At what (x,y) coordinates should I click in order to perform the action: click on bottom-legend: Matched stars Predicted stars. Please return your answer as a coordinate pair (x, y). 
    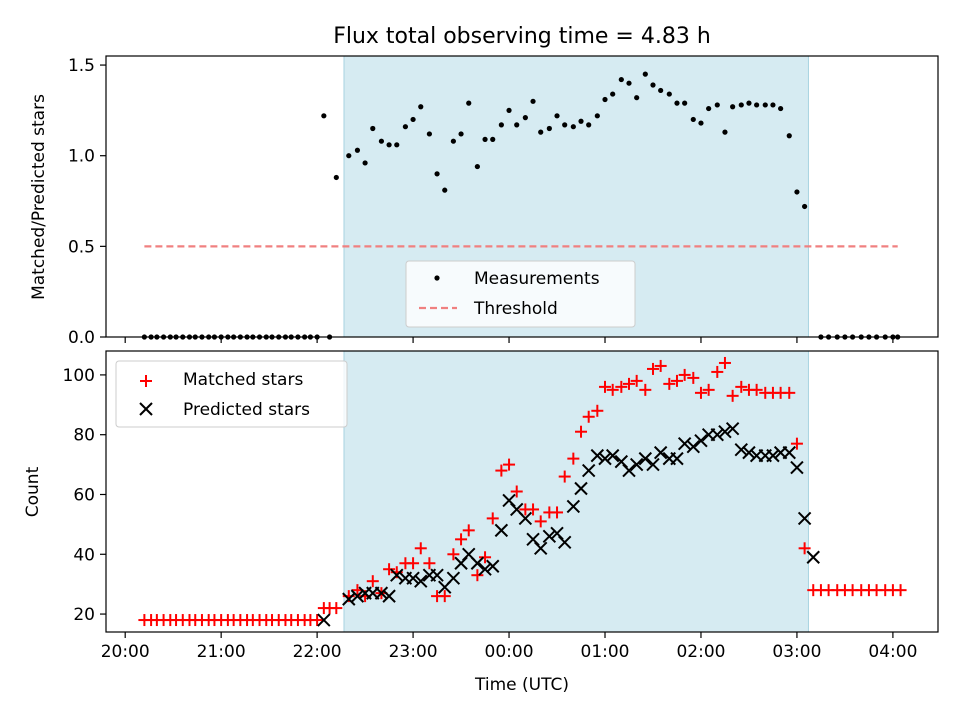
    Looking at the image, I should click on (231, 394).